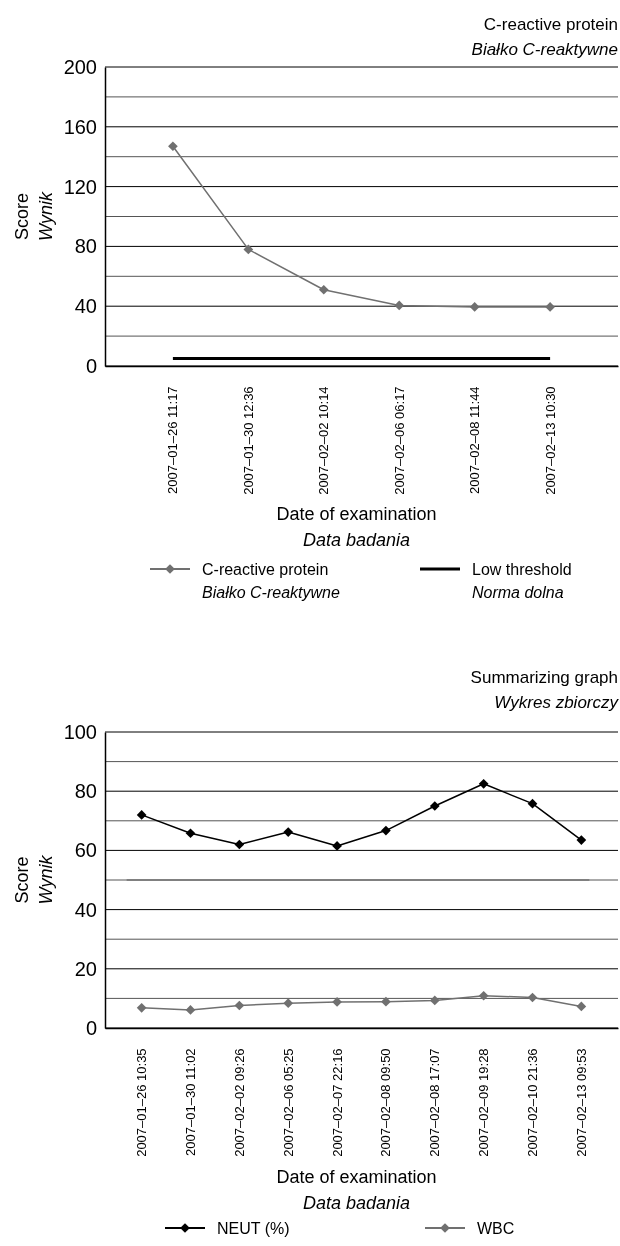  What do you see at coordinates (85, 968) in the screenshot?
I see `y-tick-label: 20` at bounding box center [85, 968].